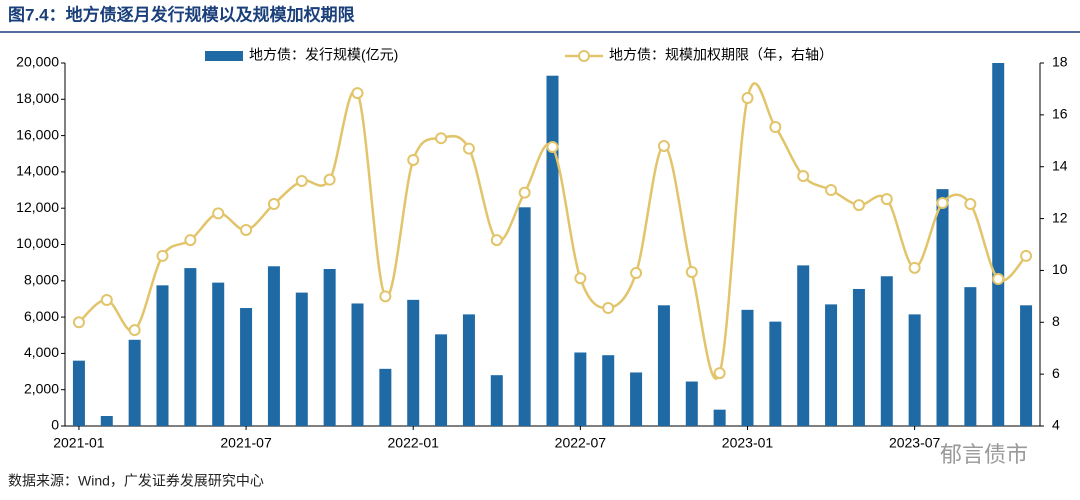 The image size is (1080, 500). I want to click on x-tick-label: 2021-01, so click(79, 443).